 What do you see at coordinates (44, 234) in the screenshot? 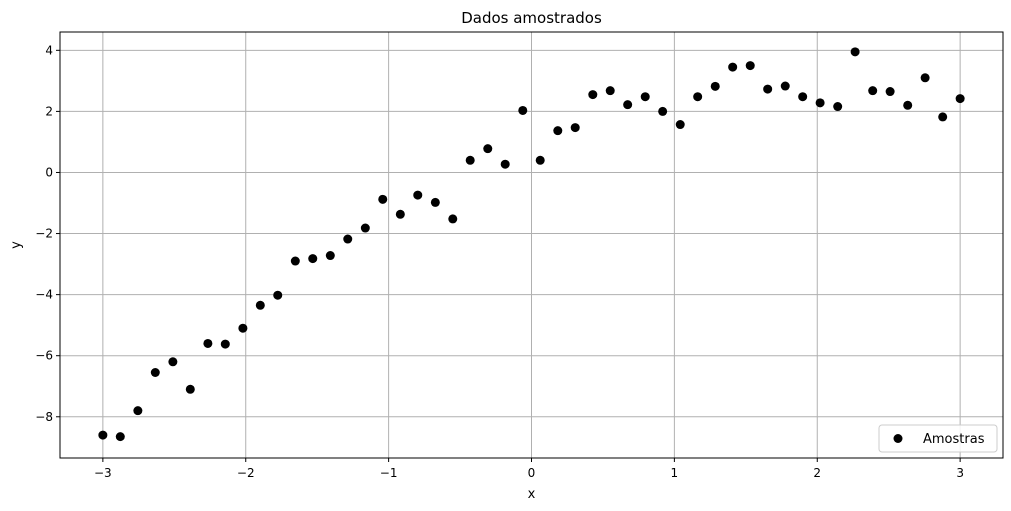
I see `y-tick-label: −2` at bounding box center [44, 234].